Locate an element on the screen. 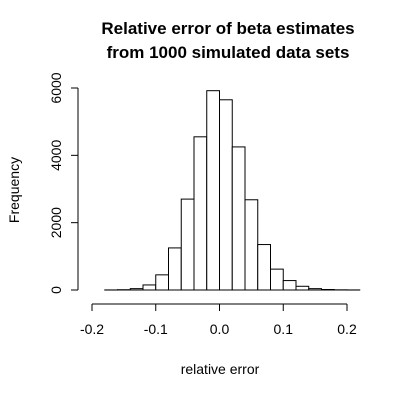 The height and width of the screenshot is (400, 400). y-axis-label: Frequency is located at coordinates (14, 190).